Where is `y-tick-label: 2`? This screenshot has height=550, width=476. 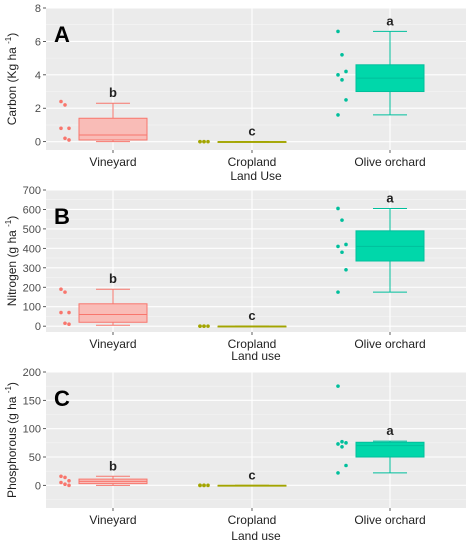 y-tick-label: 2 is located at coordinates (38, 109).